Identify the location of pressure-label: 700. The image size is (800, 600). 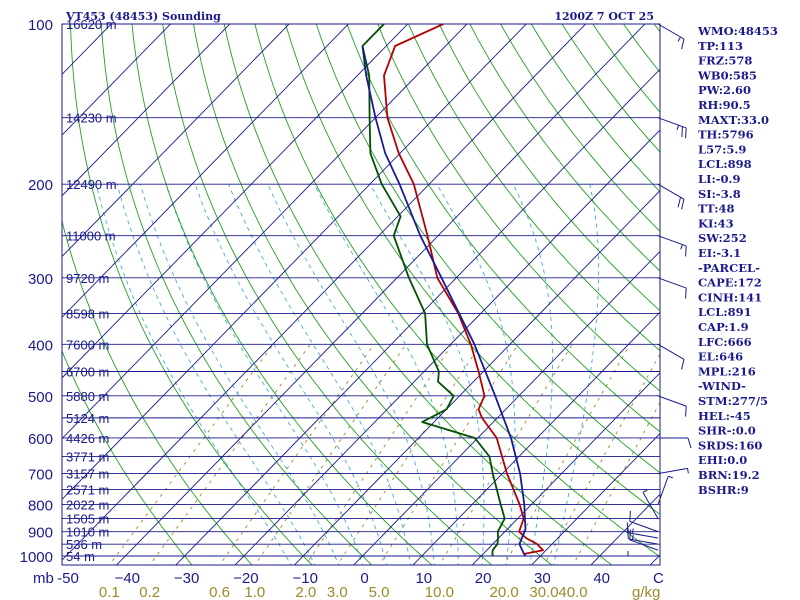
(40, 475).